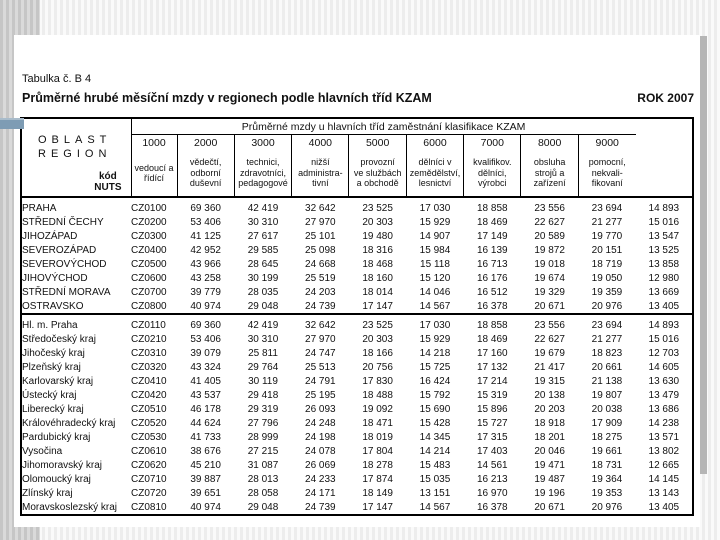 The image size is (720, 540). Describe the element at coordinates (549, 493) in the screenshot. I see `value-cell: 19 196` at that location.